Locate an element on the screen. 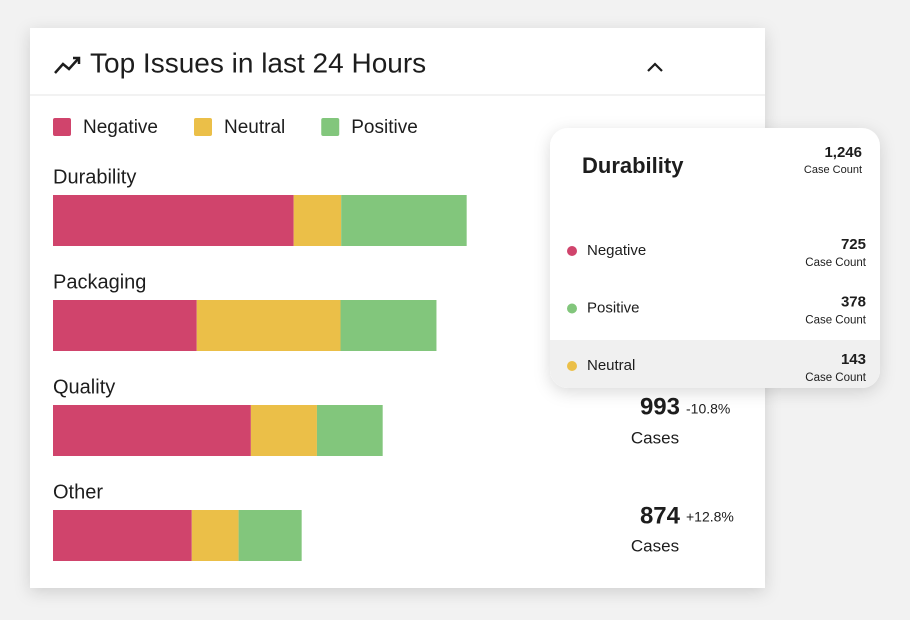 Image resolution: width=910 pixels, height=620 pixels. case-total: 874 is located at coordinates (660, 515).